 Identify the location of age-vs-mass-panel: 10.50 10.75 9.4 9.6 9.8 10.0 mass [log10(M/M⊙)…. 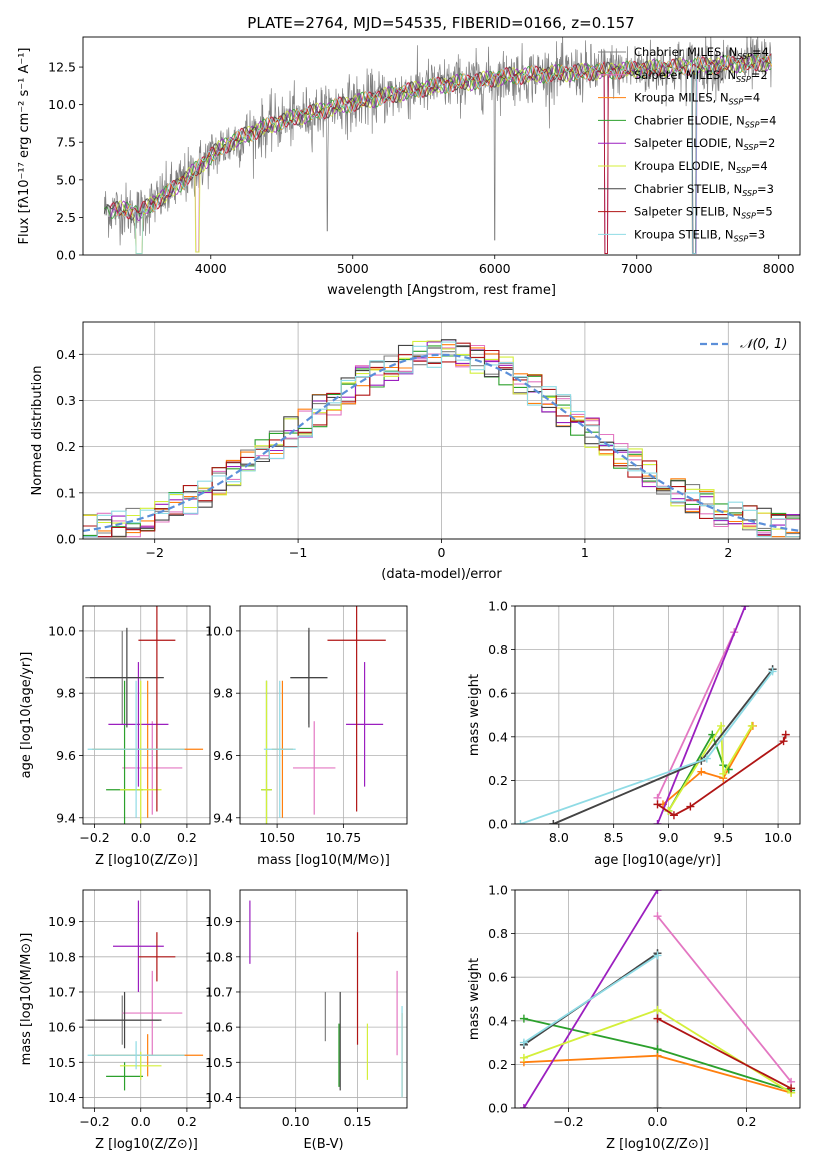
(306, 736).